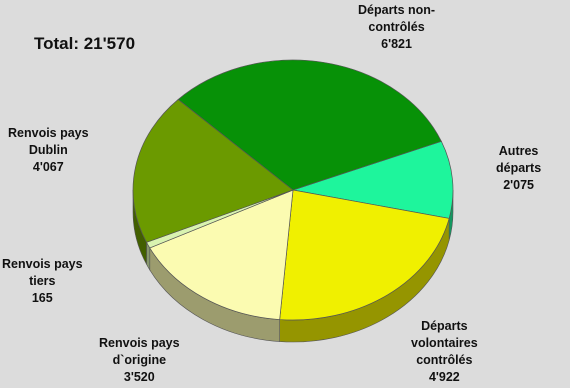 This screenshot has width=570, height=388. I want to click on slice-label: Départs volontaires contrôlés 4'922, so click(444, 352).